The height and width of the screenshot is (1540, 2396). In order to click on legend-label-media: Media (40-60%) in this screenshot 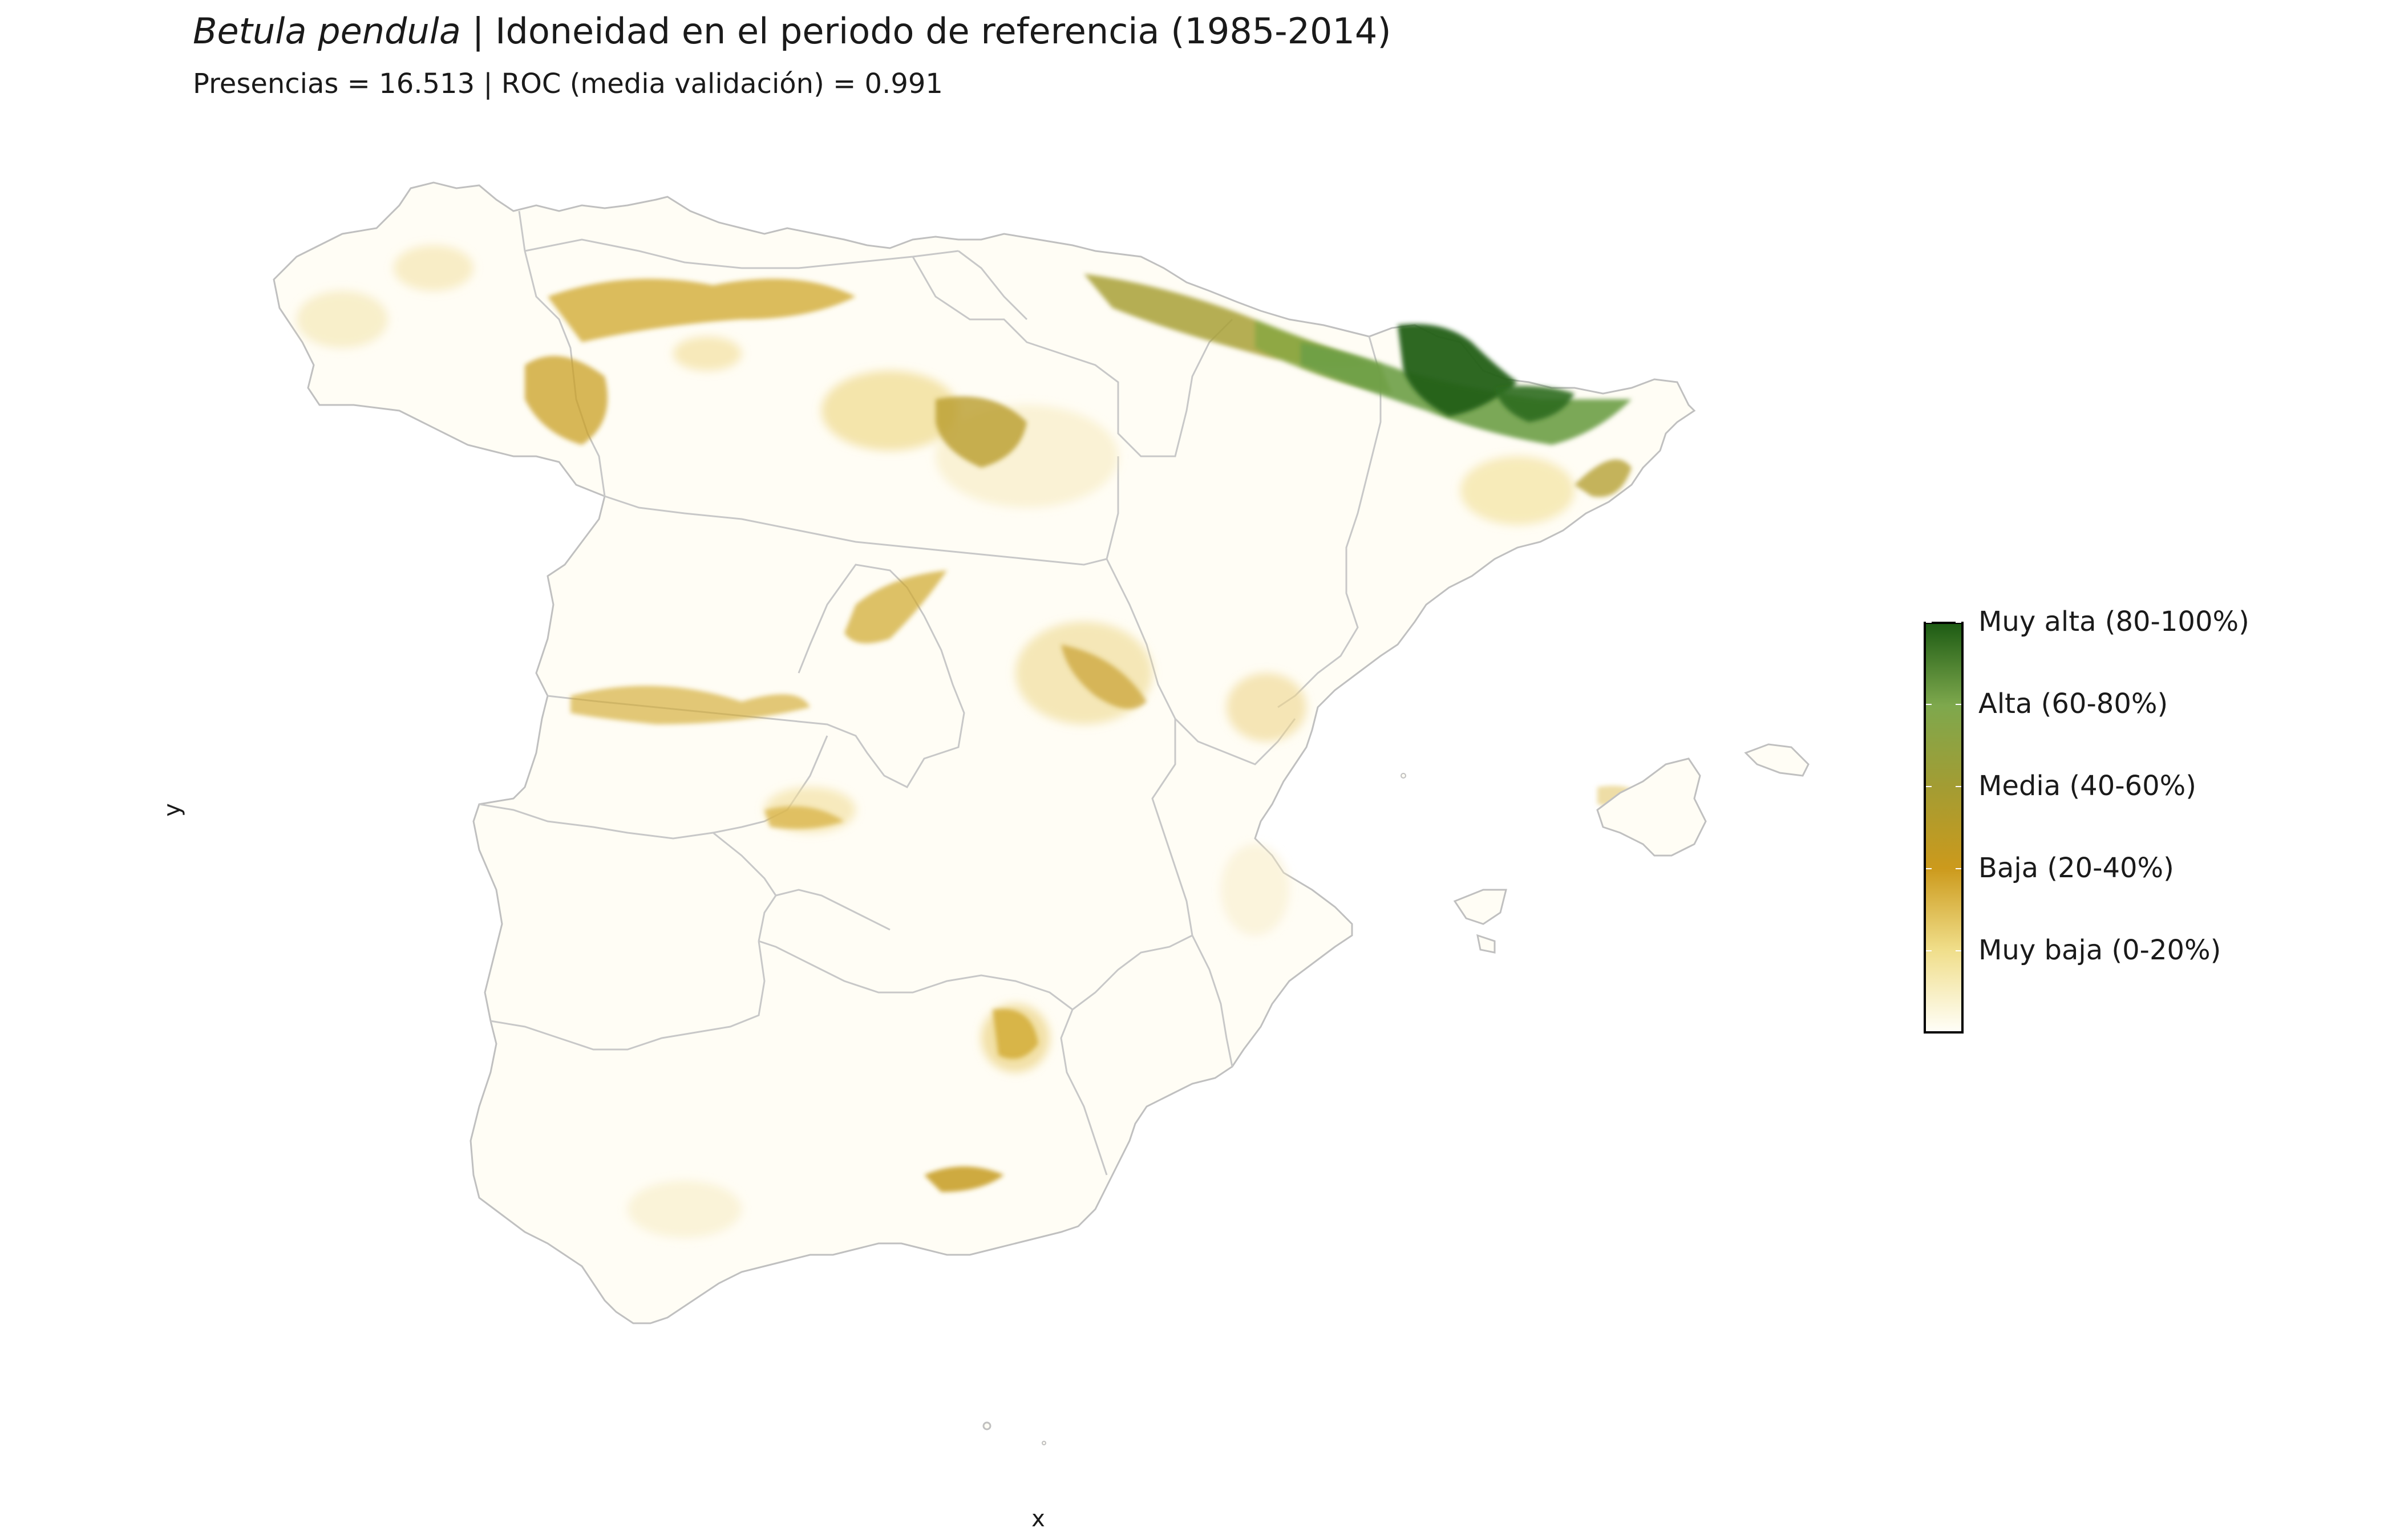, I will do `click(2087, 786)`.